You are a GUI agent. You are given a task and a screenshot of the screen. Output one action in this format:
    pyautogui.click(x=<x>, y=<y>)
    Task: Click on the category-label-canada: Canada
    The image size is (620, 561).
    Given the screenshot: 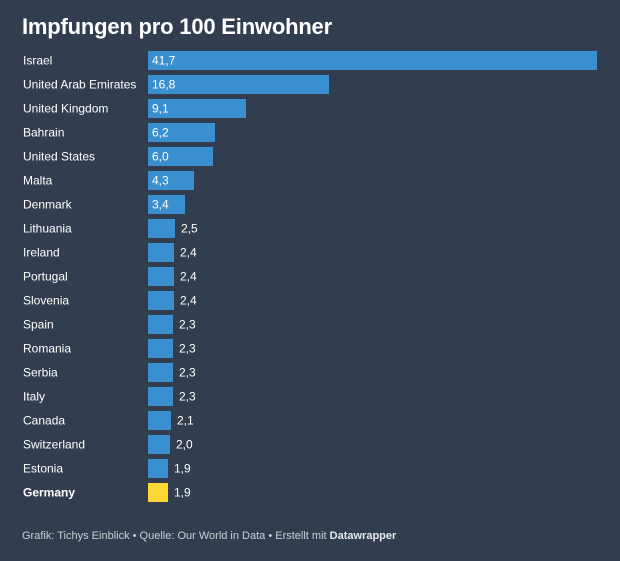 What is the action you would take?
    pyautogui.click(x=44, y=421)
    